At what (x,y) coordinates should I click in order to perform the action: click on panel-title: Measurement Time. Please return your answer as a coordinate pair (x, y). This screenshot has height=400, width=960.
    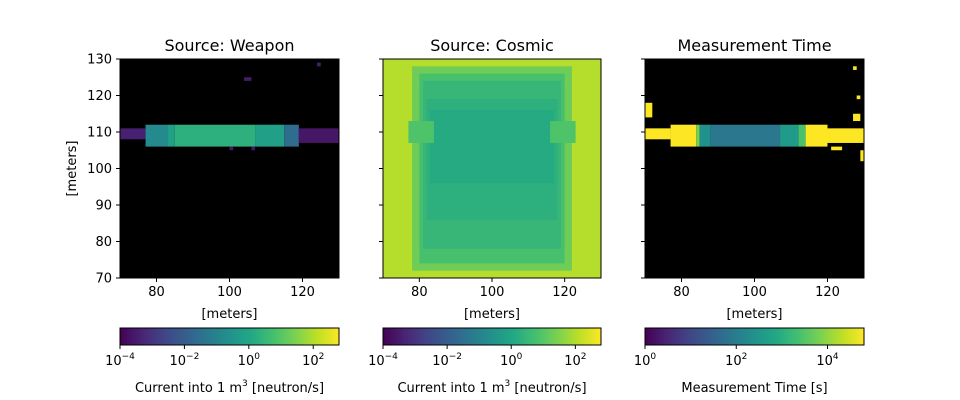
    Looking at the image, I should click on (754, 45).